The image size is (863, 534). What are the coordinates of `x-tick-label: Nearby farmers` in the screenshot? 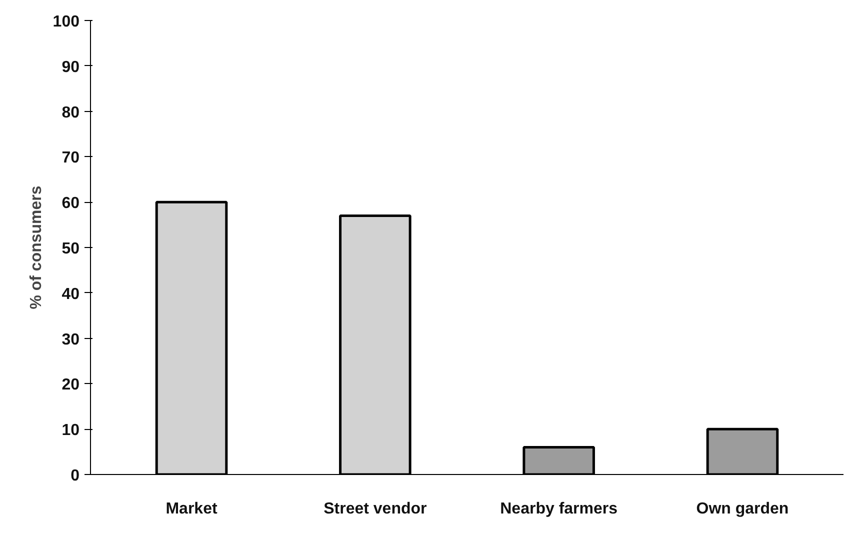 It's located at (559, 509).